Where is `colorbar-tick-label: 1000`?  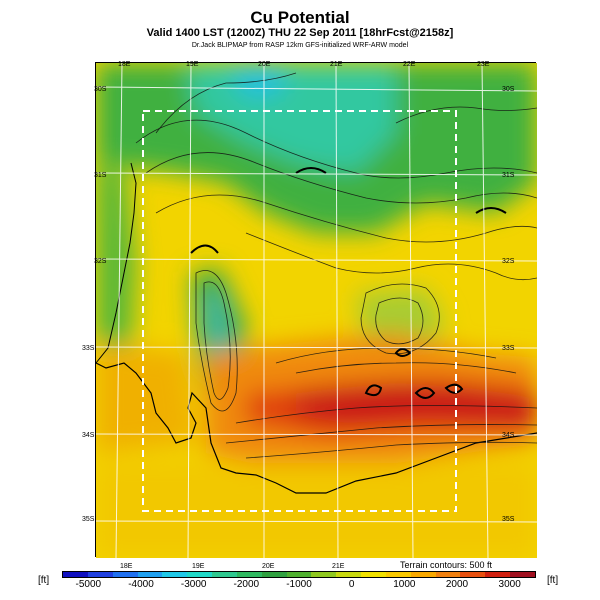 colorbar-tick-label: 1000 is located at coordinates (404, 584).